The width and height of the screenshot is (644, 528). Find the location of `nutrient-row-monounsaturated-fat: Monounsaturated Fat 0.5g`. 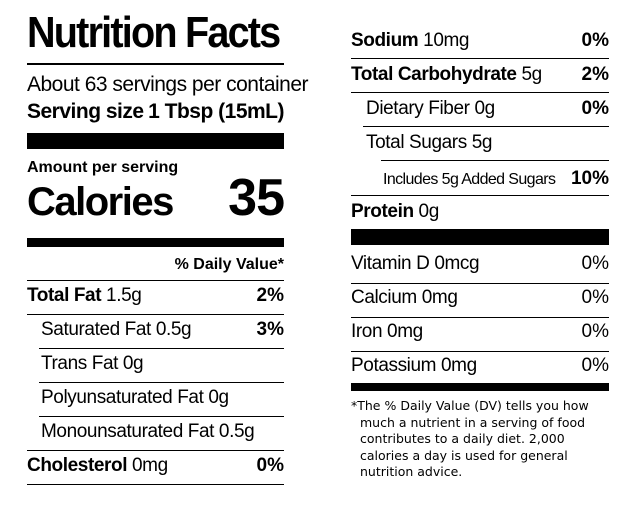

nutrient-row-monounsaturated-fat: Monounsaturated Fat 0.5g is located at coordinates (155, 432).